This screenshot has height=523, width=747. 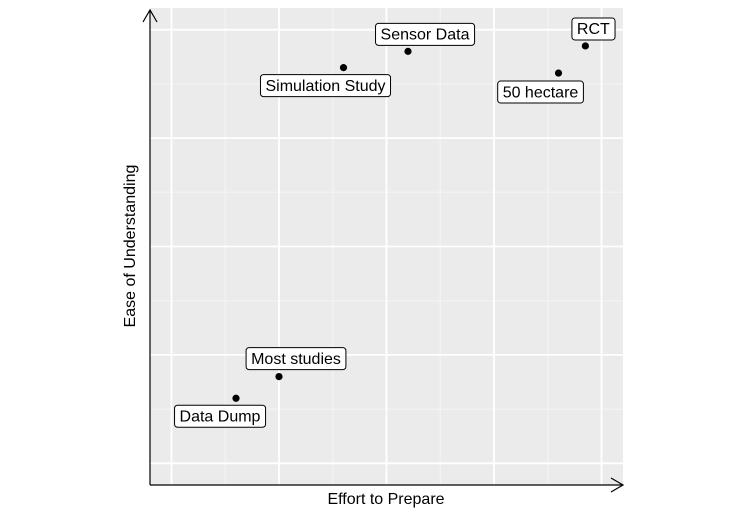 I want to click on point-label: 50 hectare, so click(x=540, y=92).